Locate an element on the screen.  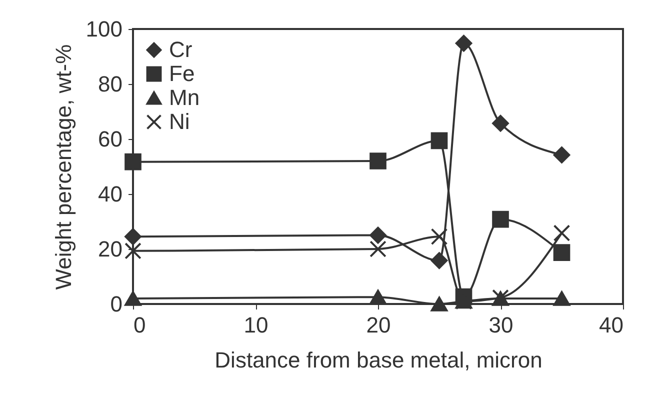
x-tick-label: 30 is located at coordinates (501, 325).